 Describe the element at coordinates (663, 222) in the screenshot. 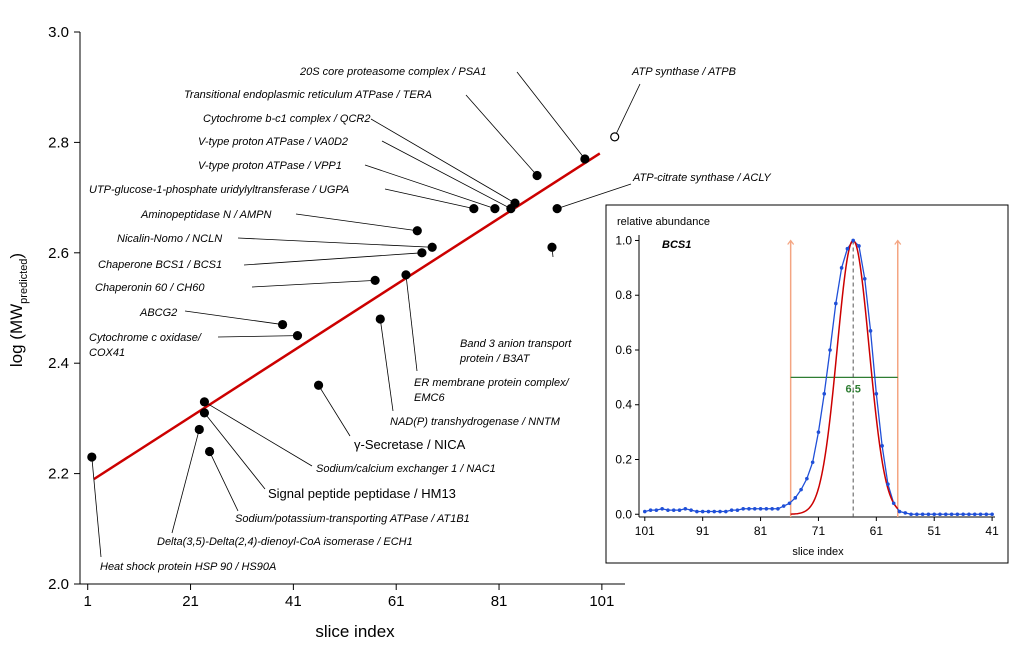

I see `inset-y-label: relative abundance` at that location.